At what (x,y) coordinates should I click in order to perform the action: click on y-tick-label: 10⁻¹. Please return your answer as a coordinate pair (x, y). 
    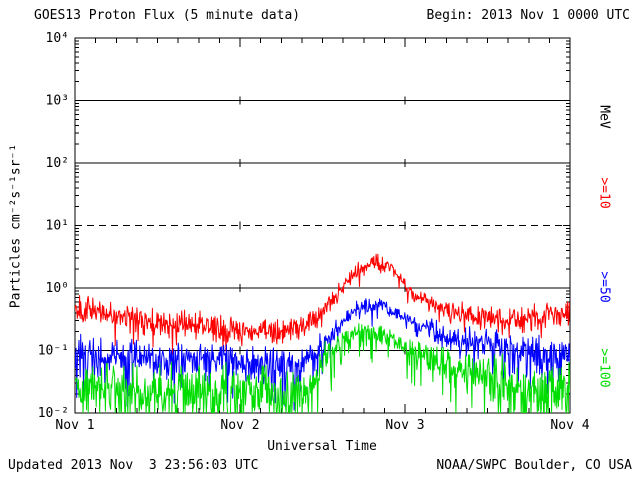
    Looking at the image, I should click on (53, 351).